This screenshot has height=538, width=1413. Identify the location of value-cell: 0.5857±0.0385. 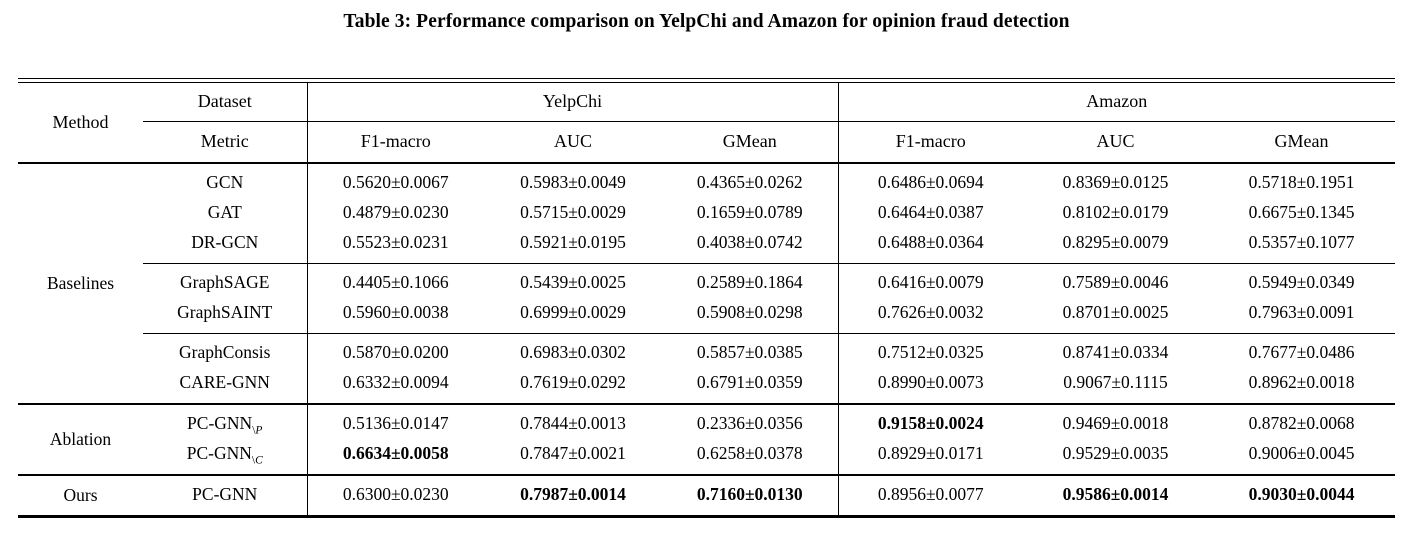
(750, 350).